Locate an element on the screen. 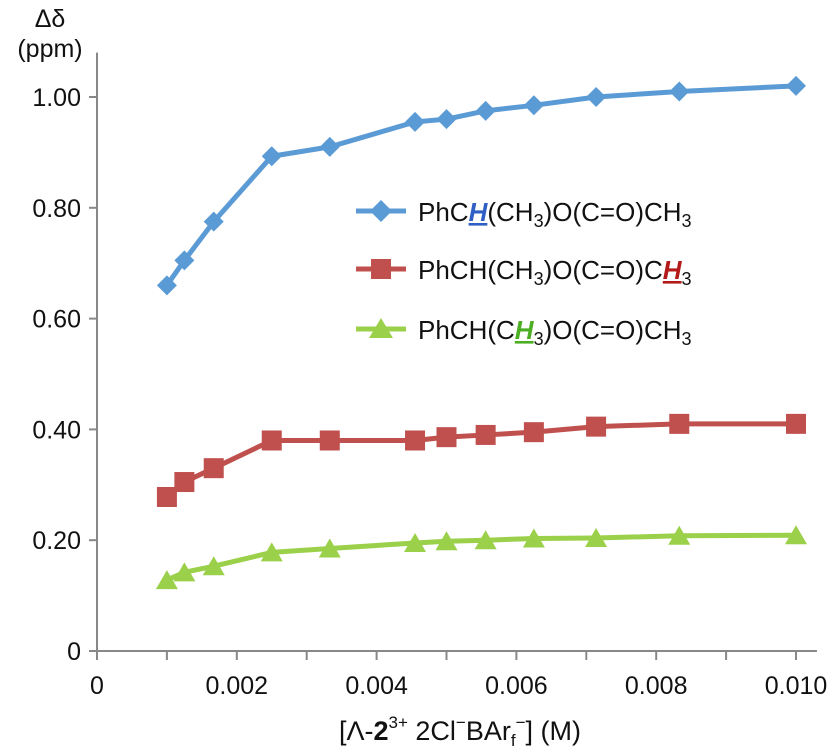  x-tick-label: 0 is located at coordinates (97, 686).